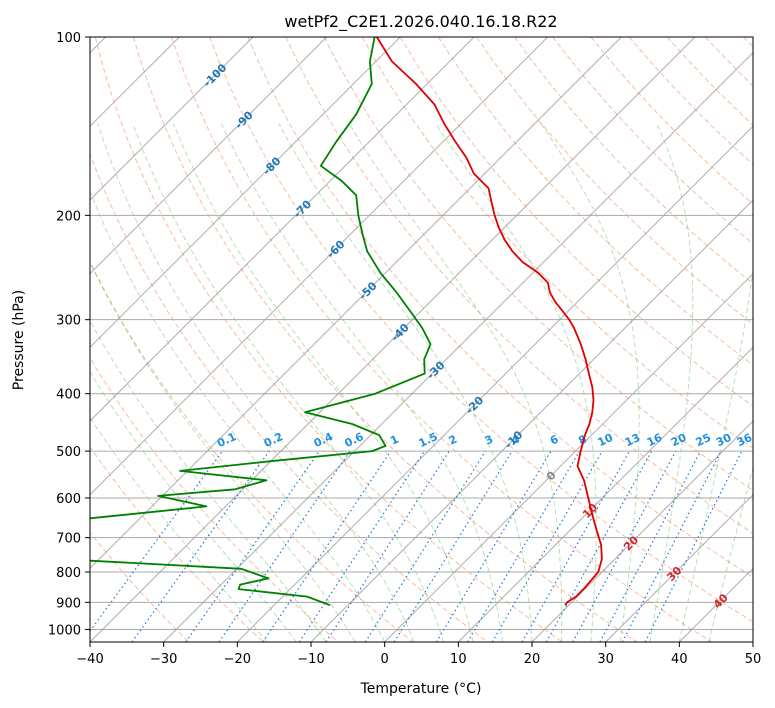 The image size is (775, 708). Describe the element at coordinates (68, 603) in the screenshot. I see `y-tick-label: 900` at that location.